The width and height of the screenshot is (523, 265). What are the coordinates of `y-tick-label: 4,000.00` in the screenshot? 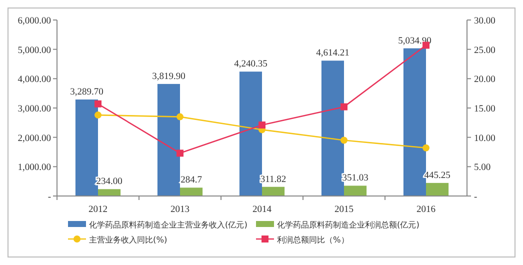 It's located at (35, 80).